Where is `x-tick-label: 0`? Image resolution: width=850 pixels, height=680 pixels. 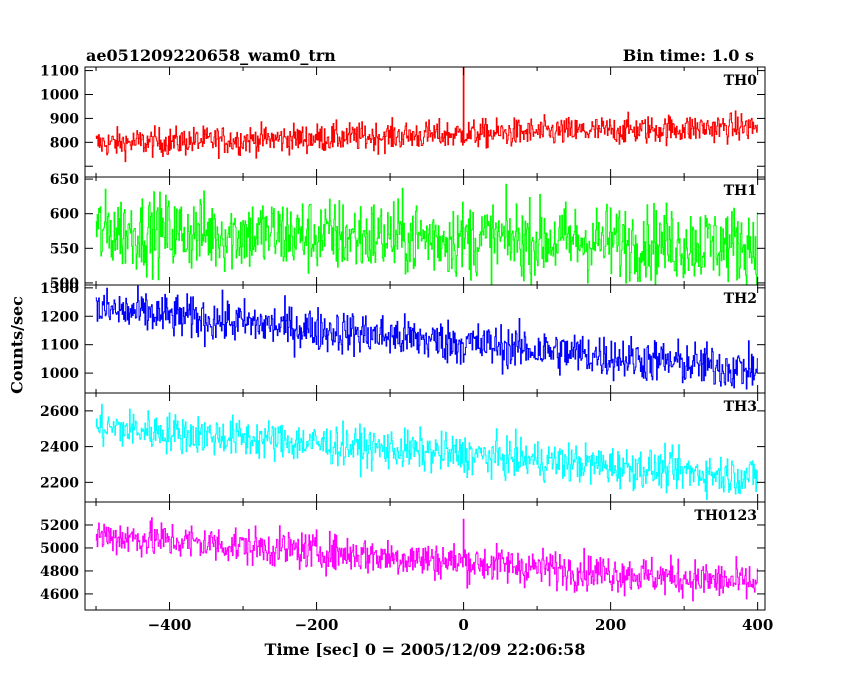 x-tick-label: 0 is located at coordinates (463, 625).